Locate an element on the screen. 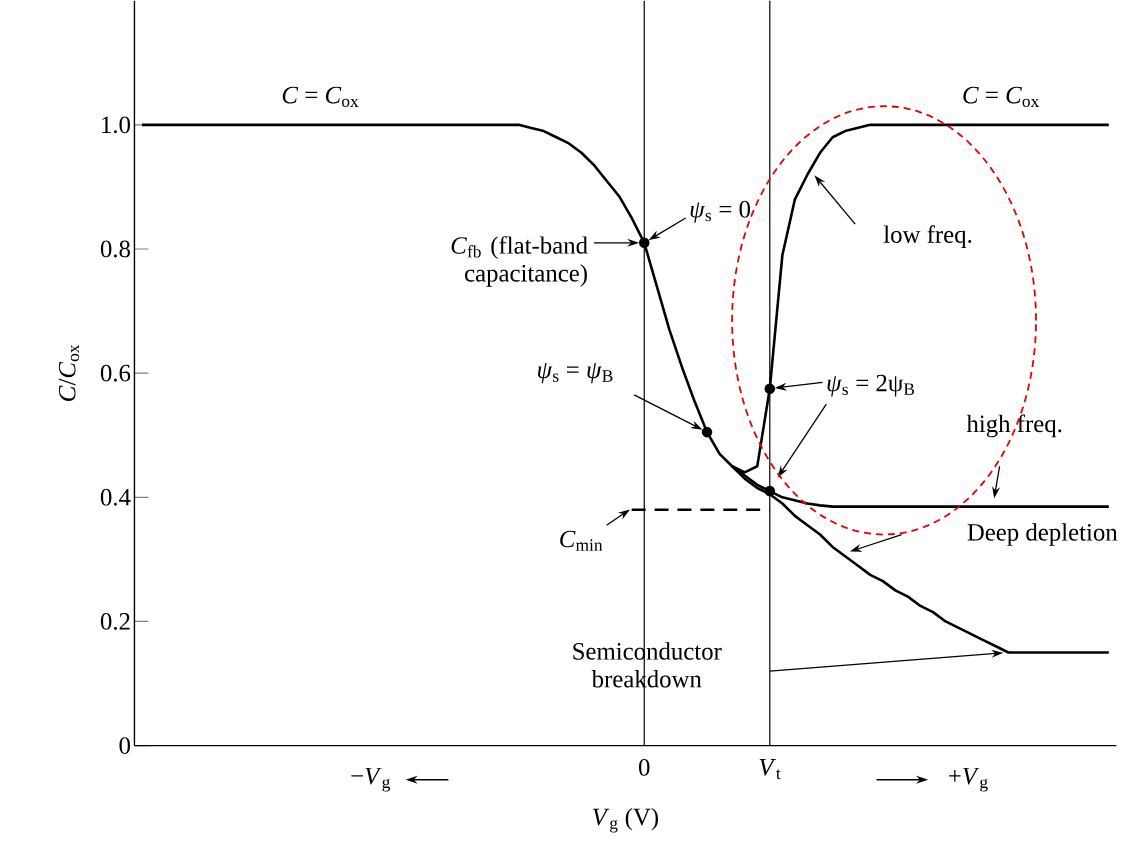 The height and width of the screenshot is (861, 1121). annotation: C$_{fb}$ (flat-band capacitance) is located at coordinates (519, 261).